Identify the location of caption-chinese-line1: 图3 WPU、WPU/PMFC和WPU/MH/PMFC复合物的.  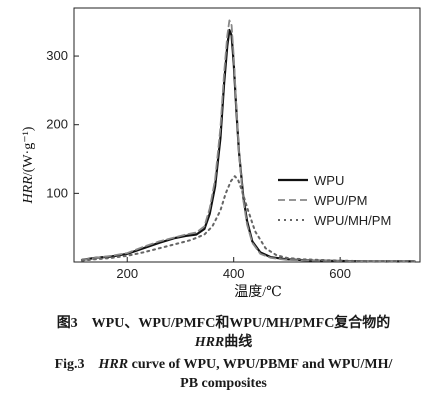
(223, 323).